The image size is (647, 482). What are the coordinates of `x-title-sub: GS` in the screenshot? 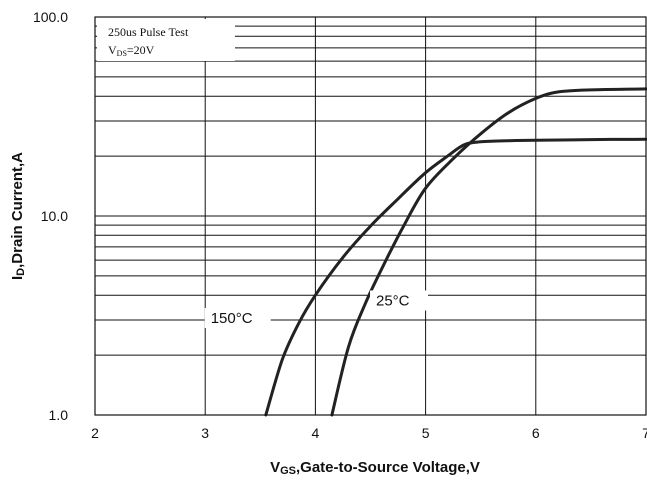 It's located at (288, 471).